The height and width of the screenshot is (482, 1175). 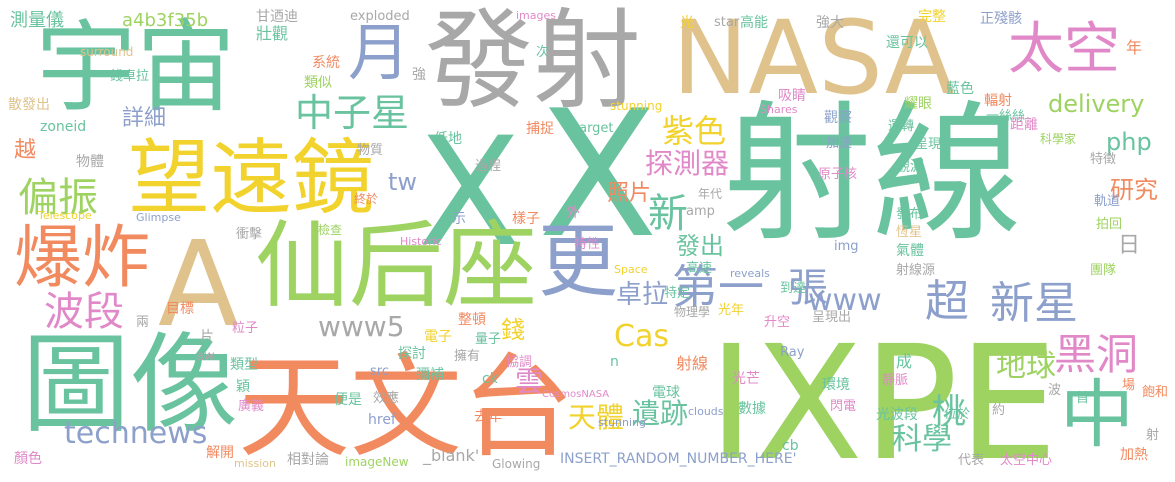 What do you see at coordinates (251, 406) in the screenshot?
I see `word-guangyi: 廣義` at bounding box center [251, 406].